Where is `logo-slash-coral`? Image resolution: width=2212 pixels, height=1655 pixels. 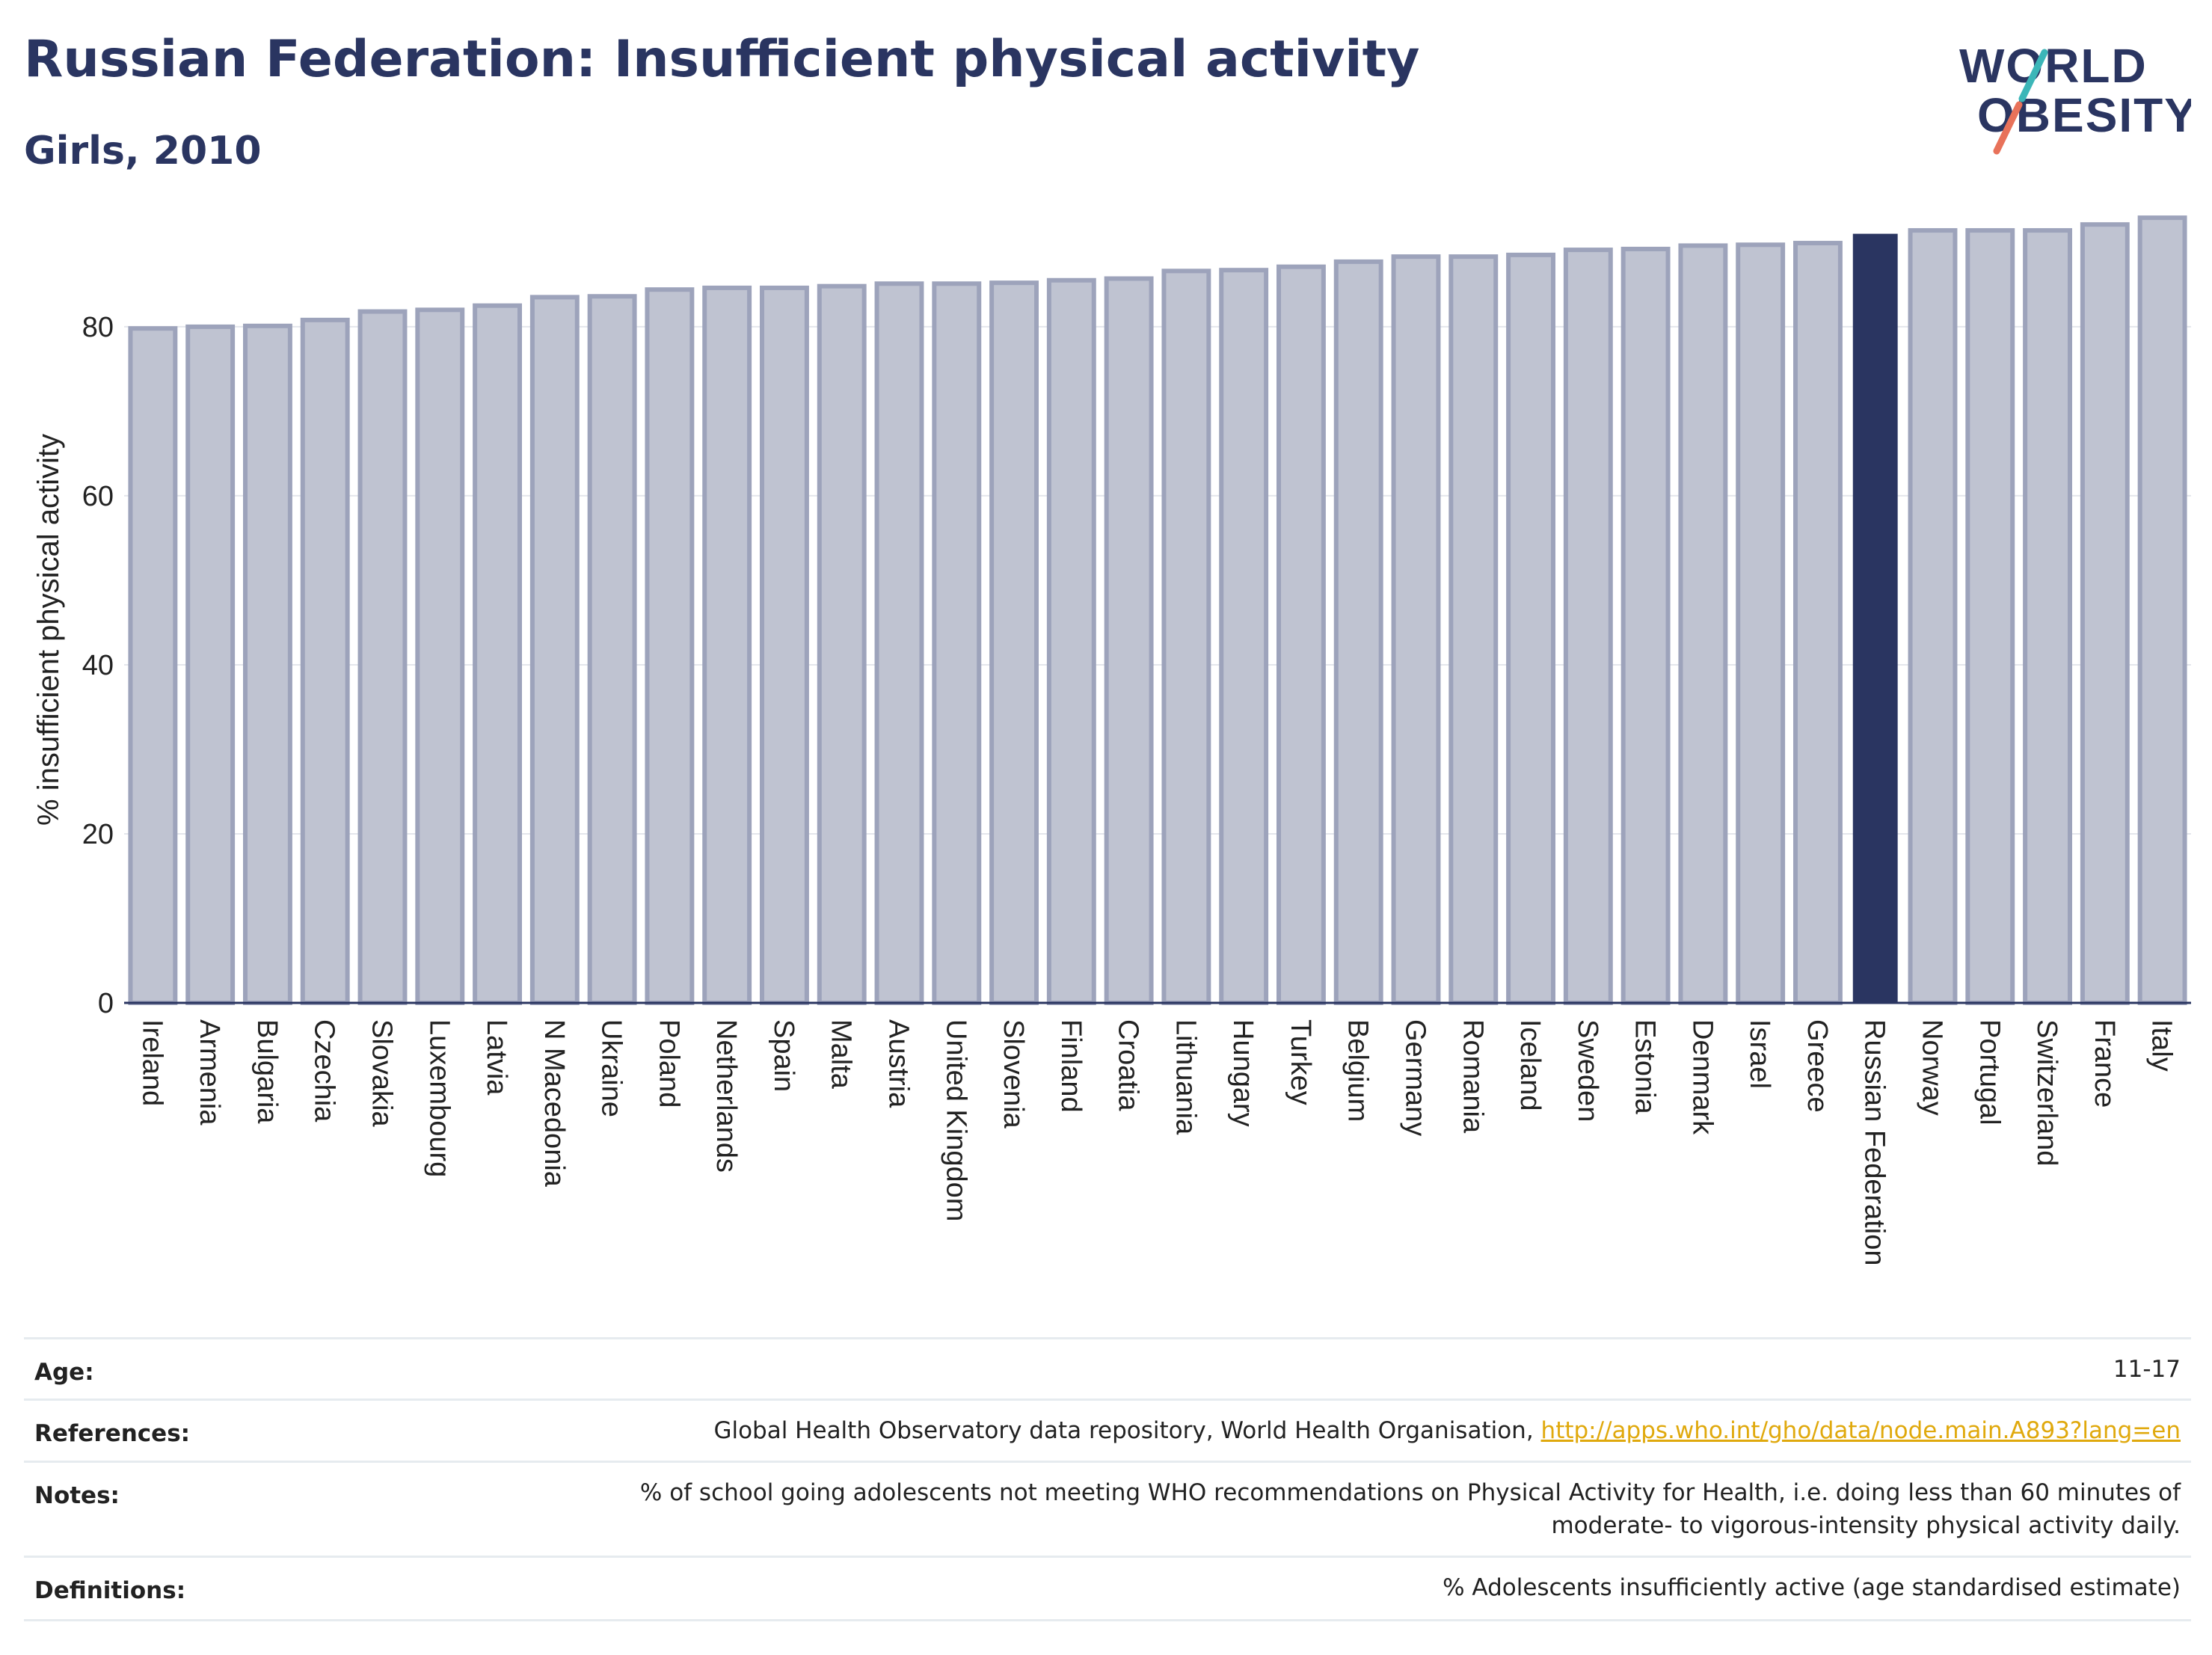 logo-slash-coral is located at coordinates (2008, 128).